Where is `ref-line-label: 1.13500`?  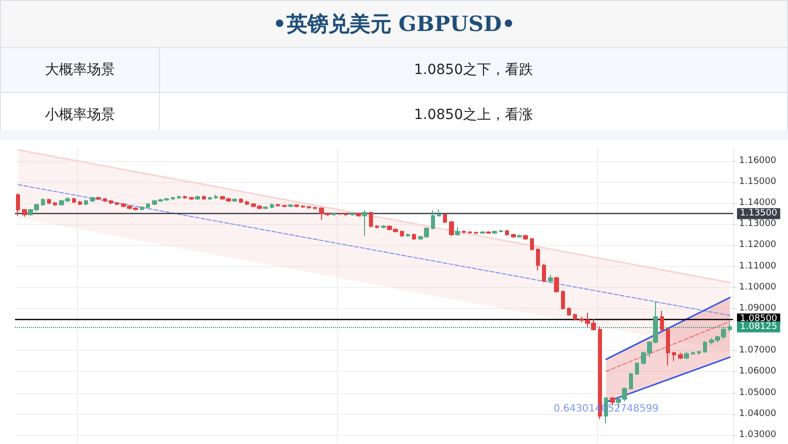 ref-line-label: 1.13500 is located at coordinates (759, 213).